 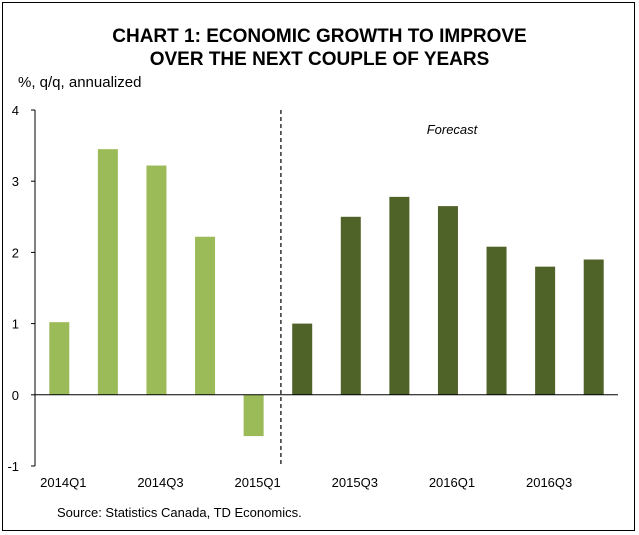 What do you see at coordinates (302, 359) in the screenshot?
I see `bar-2015Q2` at bounding box center [302, 359].